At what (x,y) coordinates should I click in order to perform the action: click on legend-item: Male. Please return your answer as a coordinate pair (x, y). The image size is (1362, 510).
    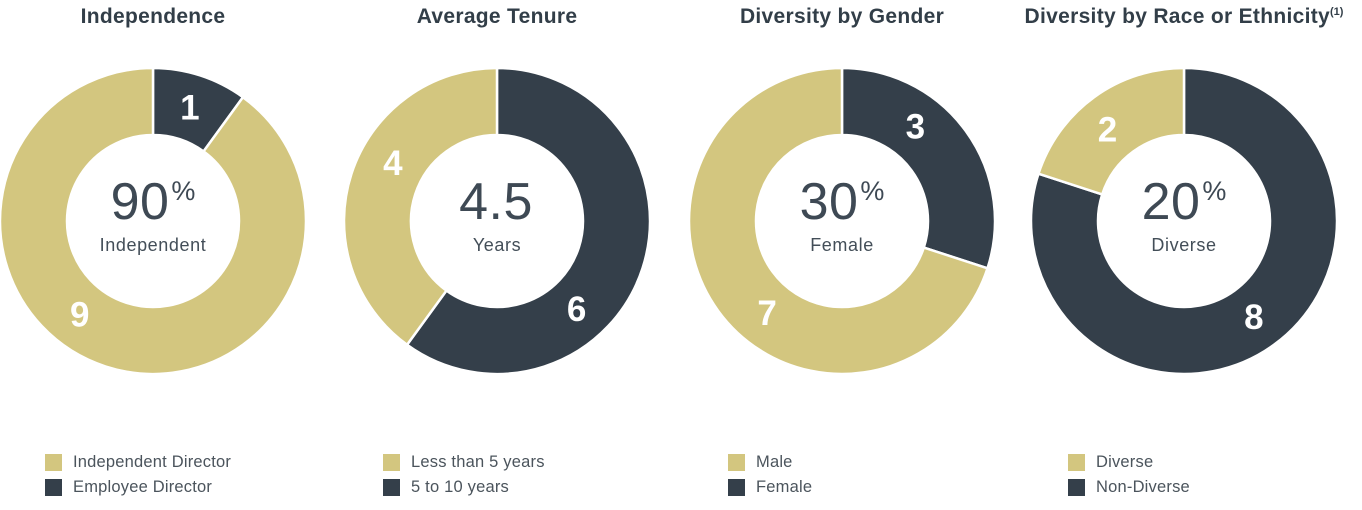
    Looking at the image, I should click on (770, 462).